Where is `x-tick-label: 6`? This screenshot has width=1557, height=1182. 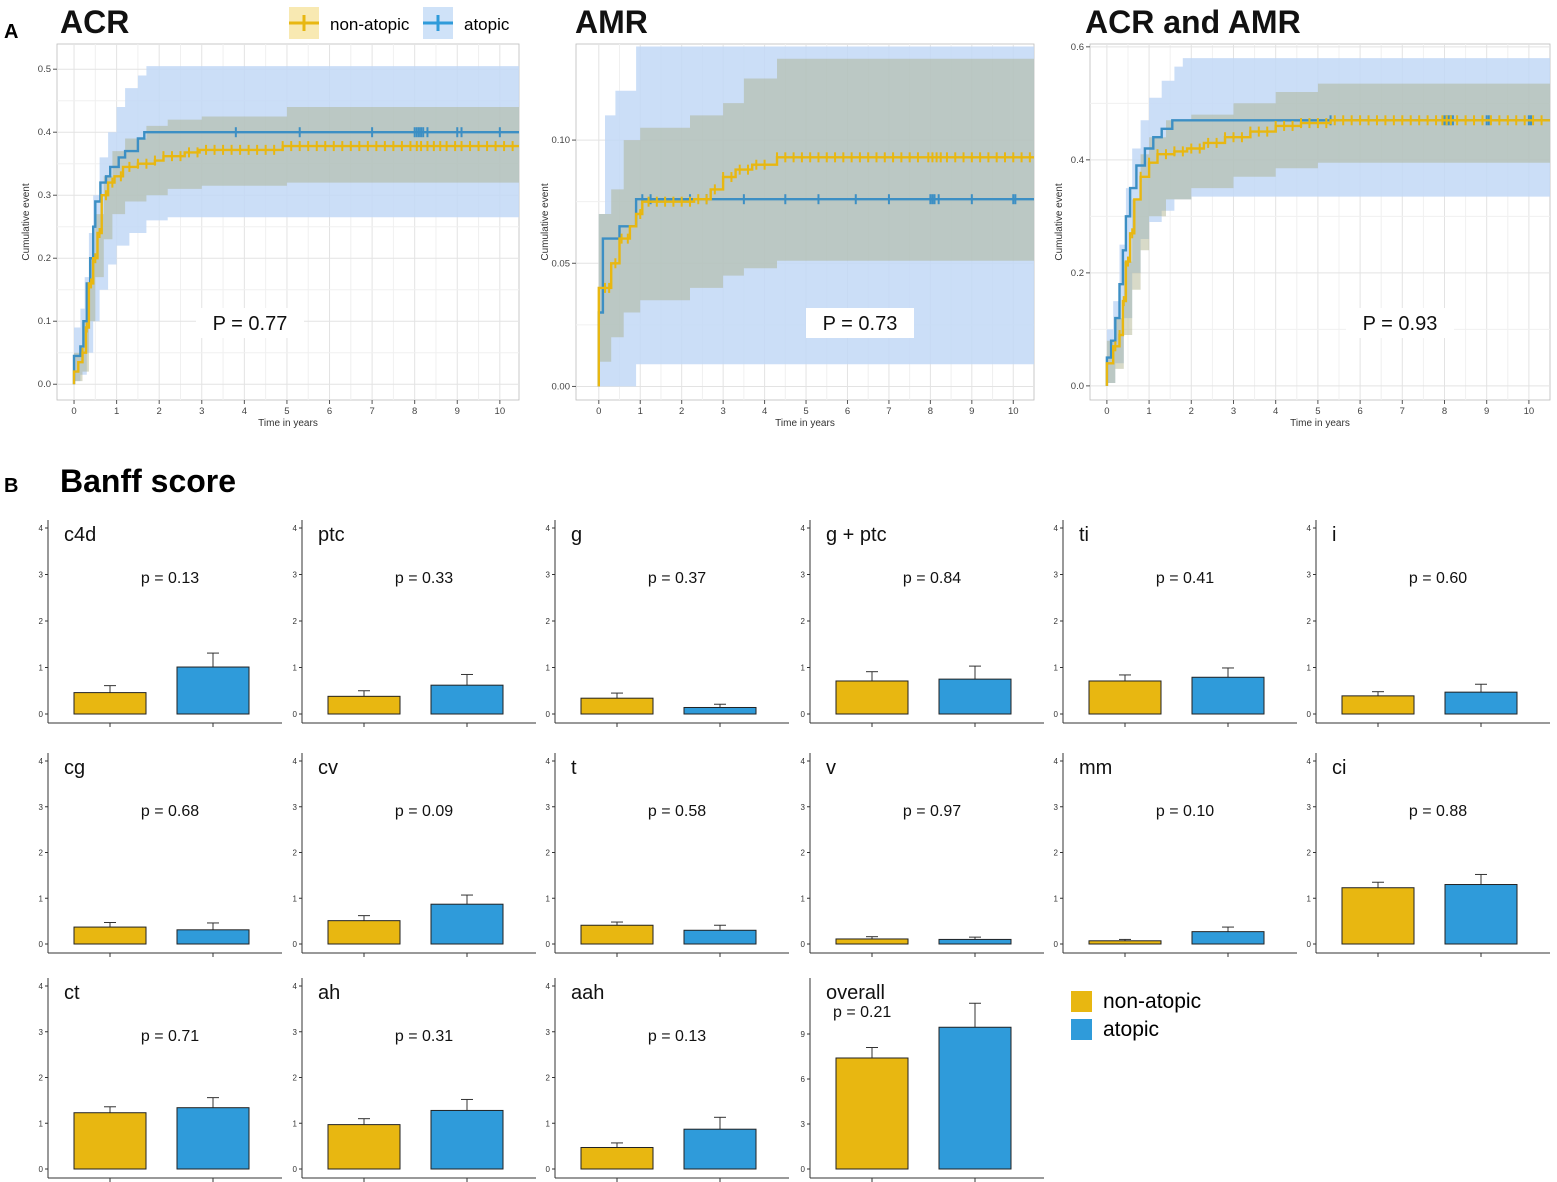 x-tick-label: 6 is located at coordinates (1359, 411).